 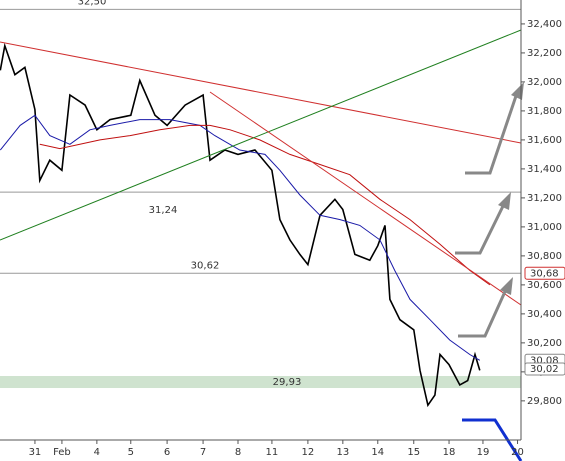 What do you see at coordinates (62, 452) in the screenshot?
I see `x-tick-label: Feb` at bounding box center [62, 452].